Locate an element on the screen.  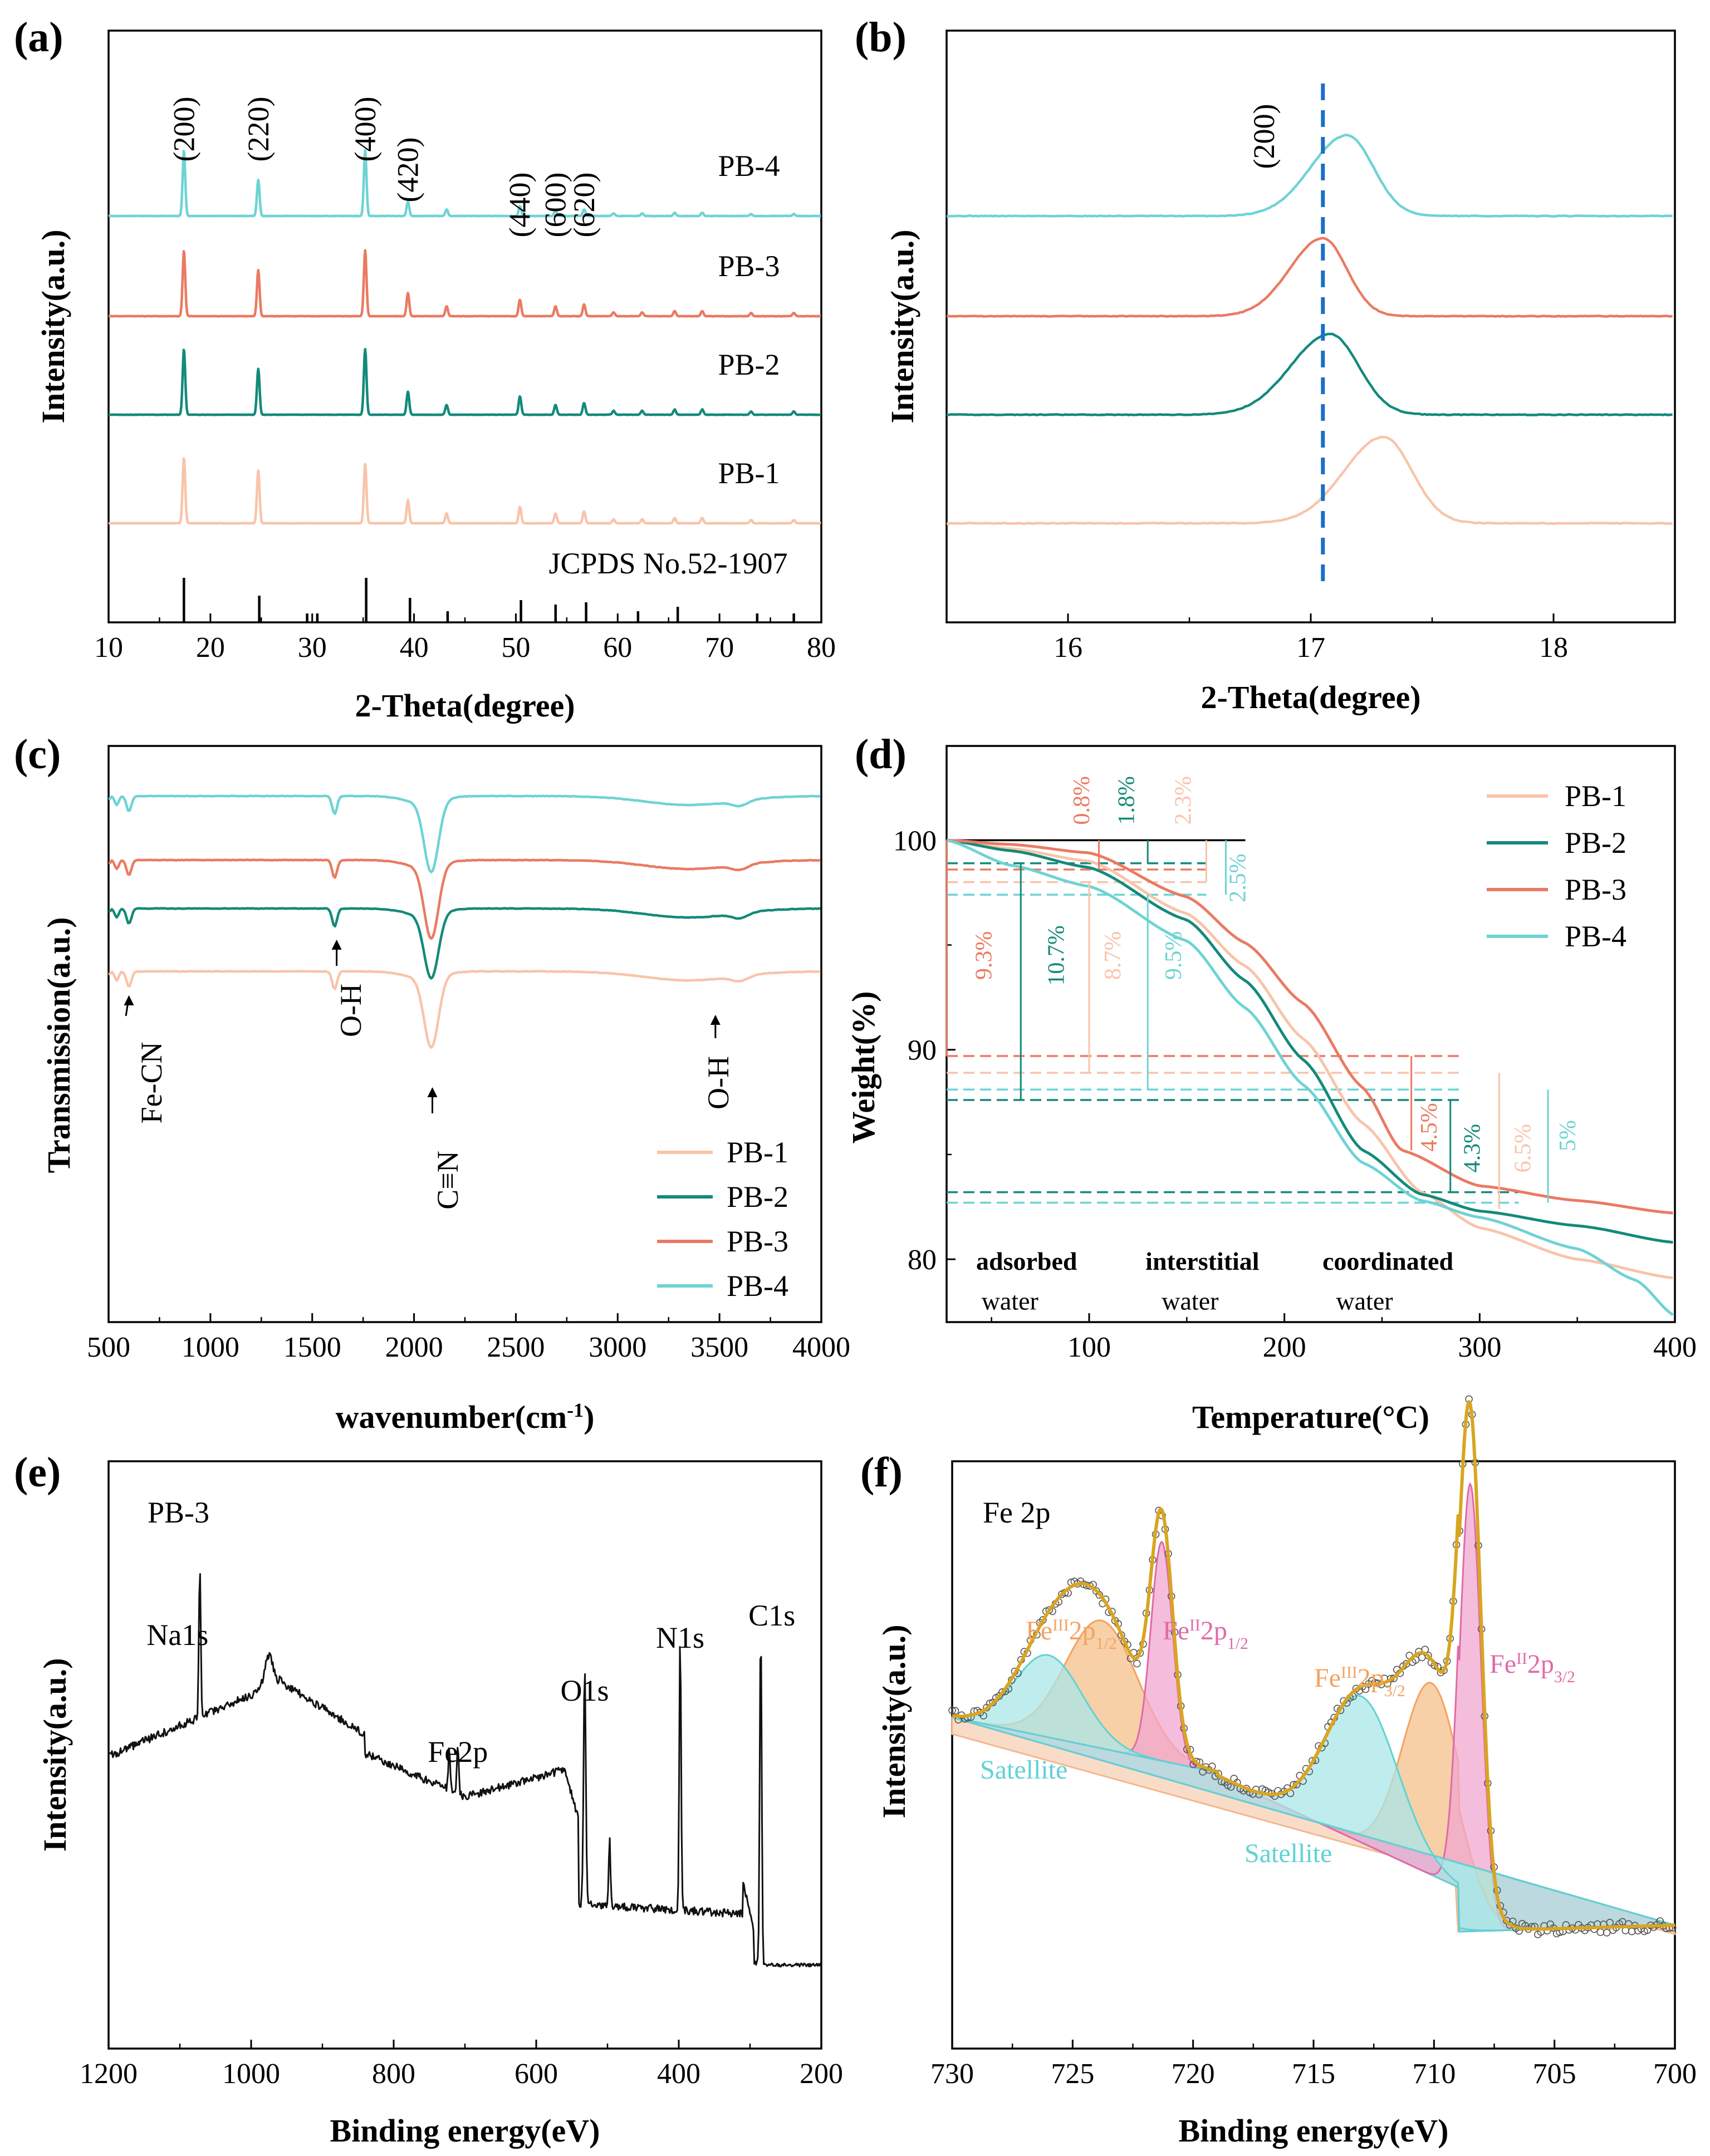
hkl-label: (200) is located at coordinates (1264, 137).